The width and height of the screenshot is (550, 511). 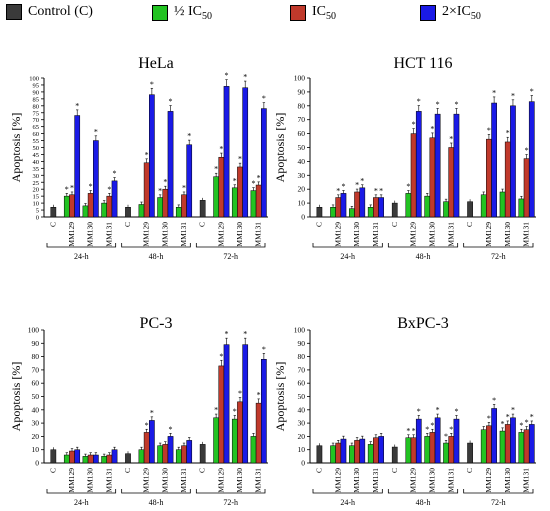 What do you see at coordinates (498, 256) in the screenshot?
I see `time-group-label: 72-h` at bounding box center [498, 256].